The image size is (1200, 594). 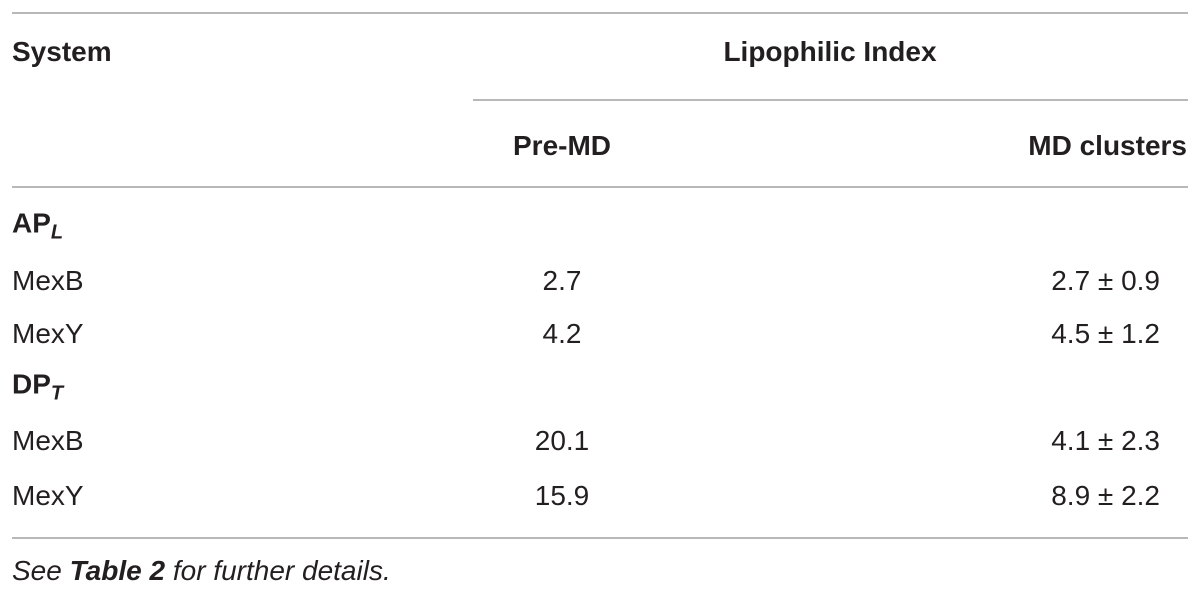 What do you see at coordinates (57, 232) in the screenshot?
I see `section-label-sub: L` at bounding box center [57, 232].